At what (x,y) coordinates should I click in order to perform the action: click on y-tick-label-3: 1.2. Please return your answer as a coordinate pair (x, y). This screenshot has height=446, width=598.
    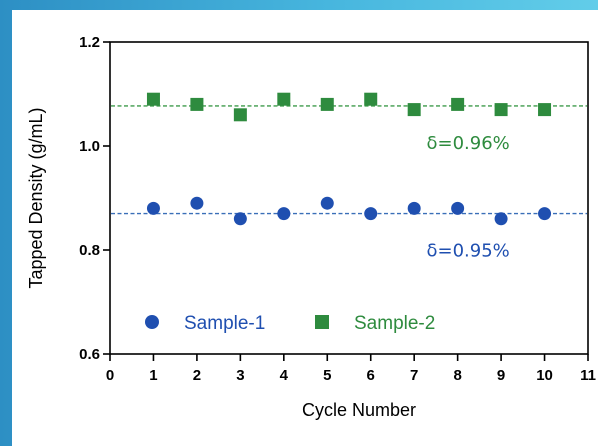
    Looking at the image, I should click on (89, 42).